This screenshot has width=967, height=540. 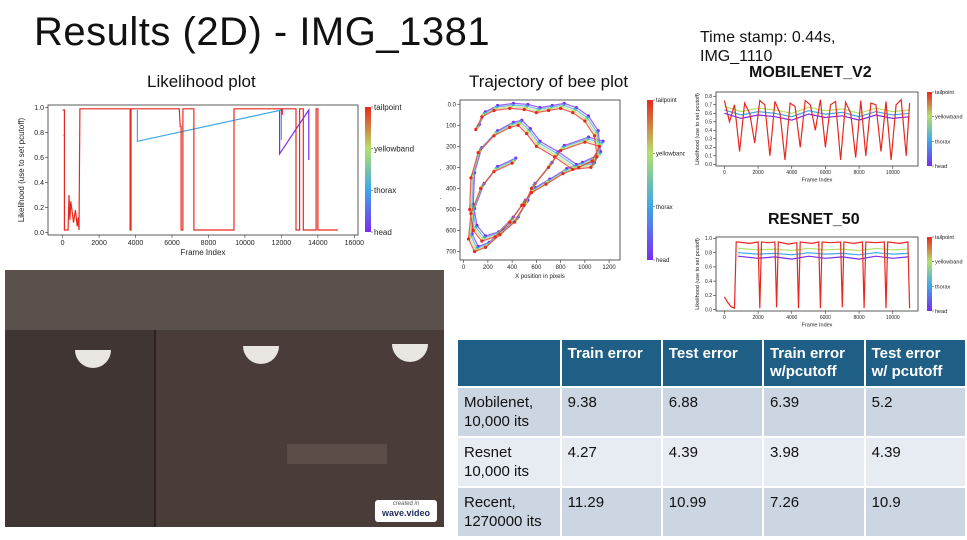 I want to click on table-row-label: Recent, 1270000 its, so click(x=509, y=512).